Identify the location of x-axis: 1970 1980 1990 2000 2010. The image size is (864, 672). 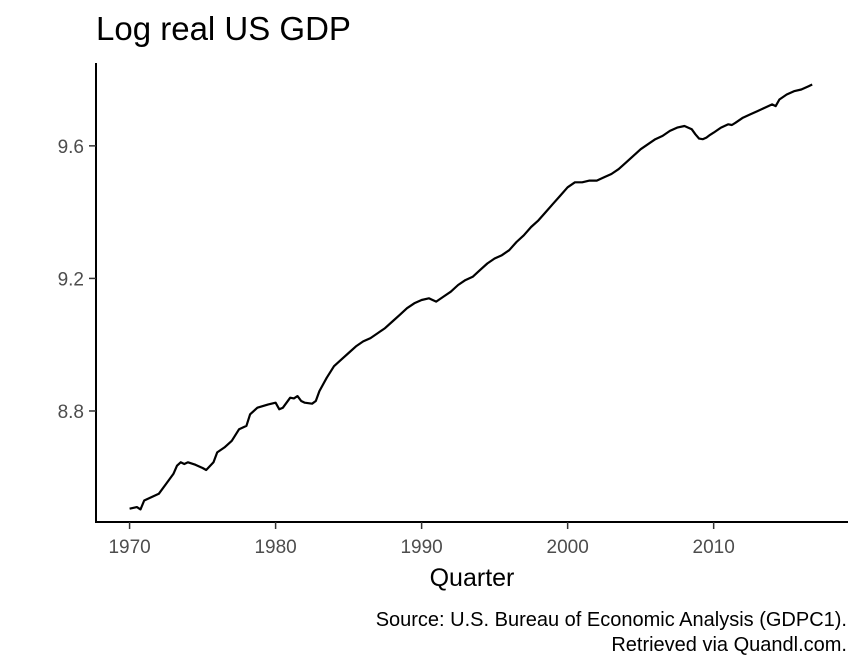
(421, 540).